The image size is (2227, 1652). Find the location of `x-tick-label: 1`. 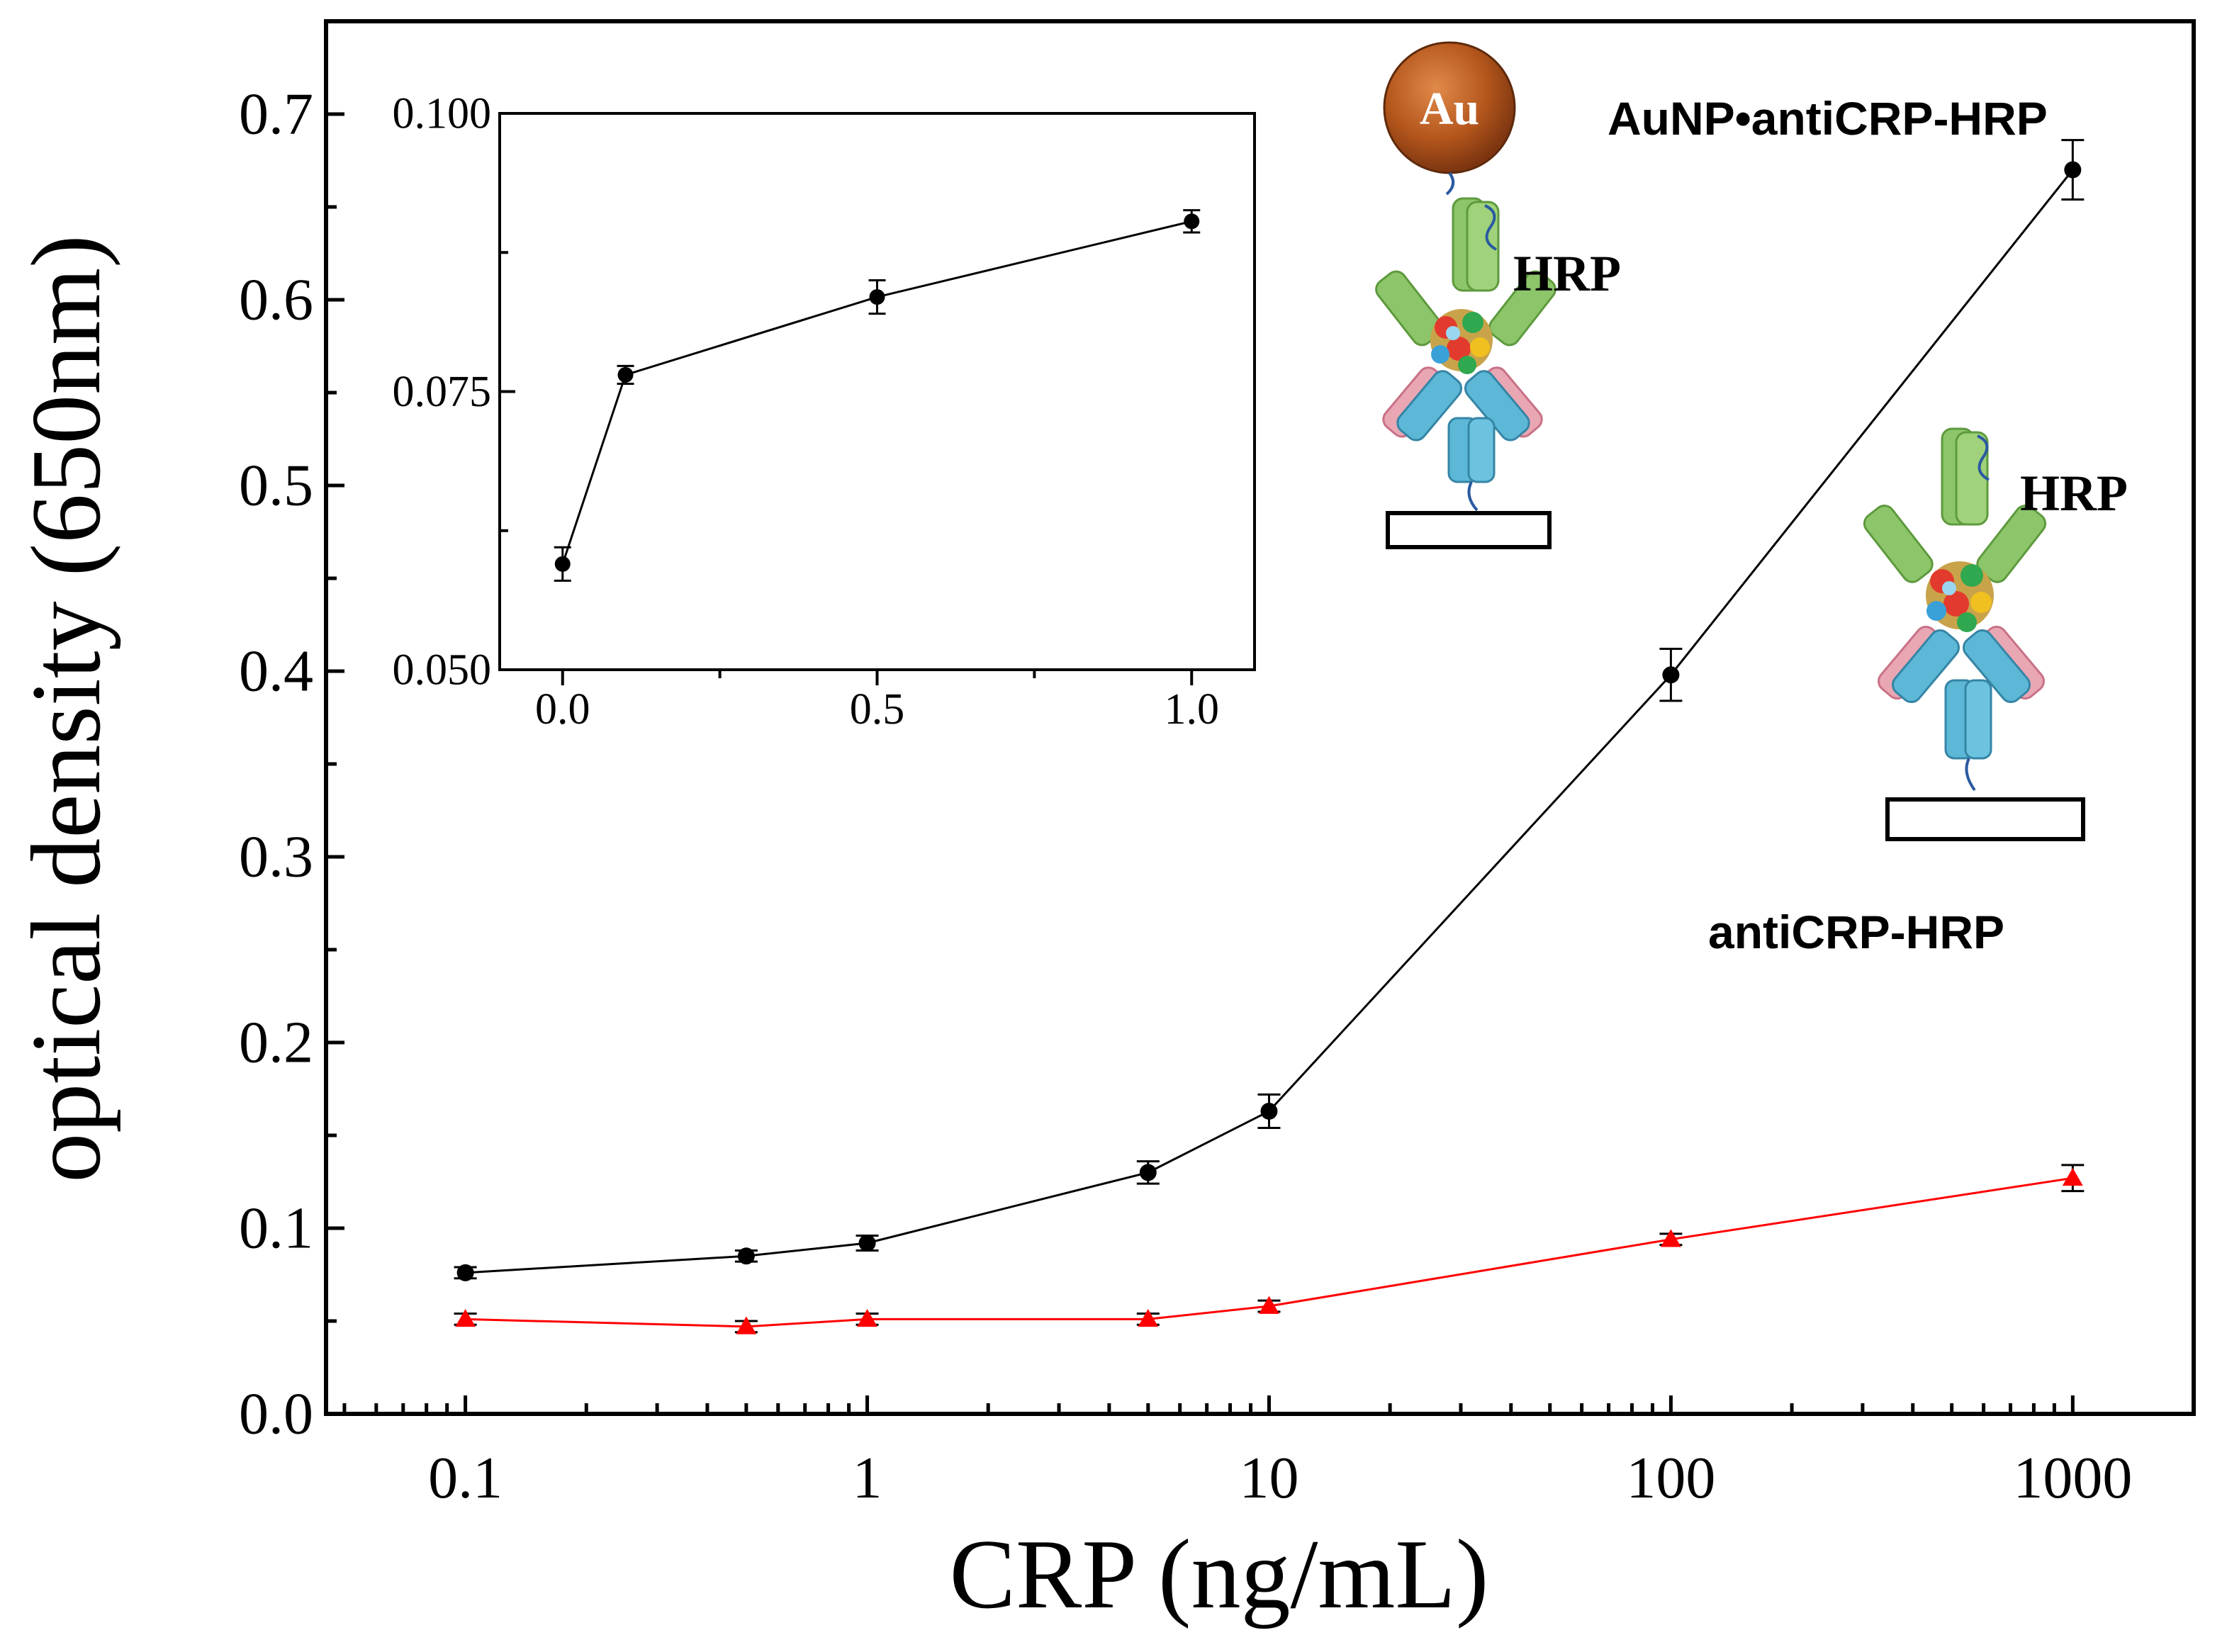

x-tick-label: 1 is located at coordinates (867, 1478).